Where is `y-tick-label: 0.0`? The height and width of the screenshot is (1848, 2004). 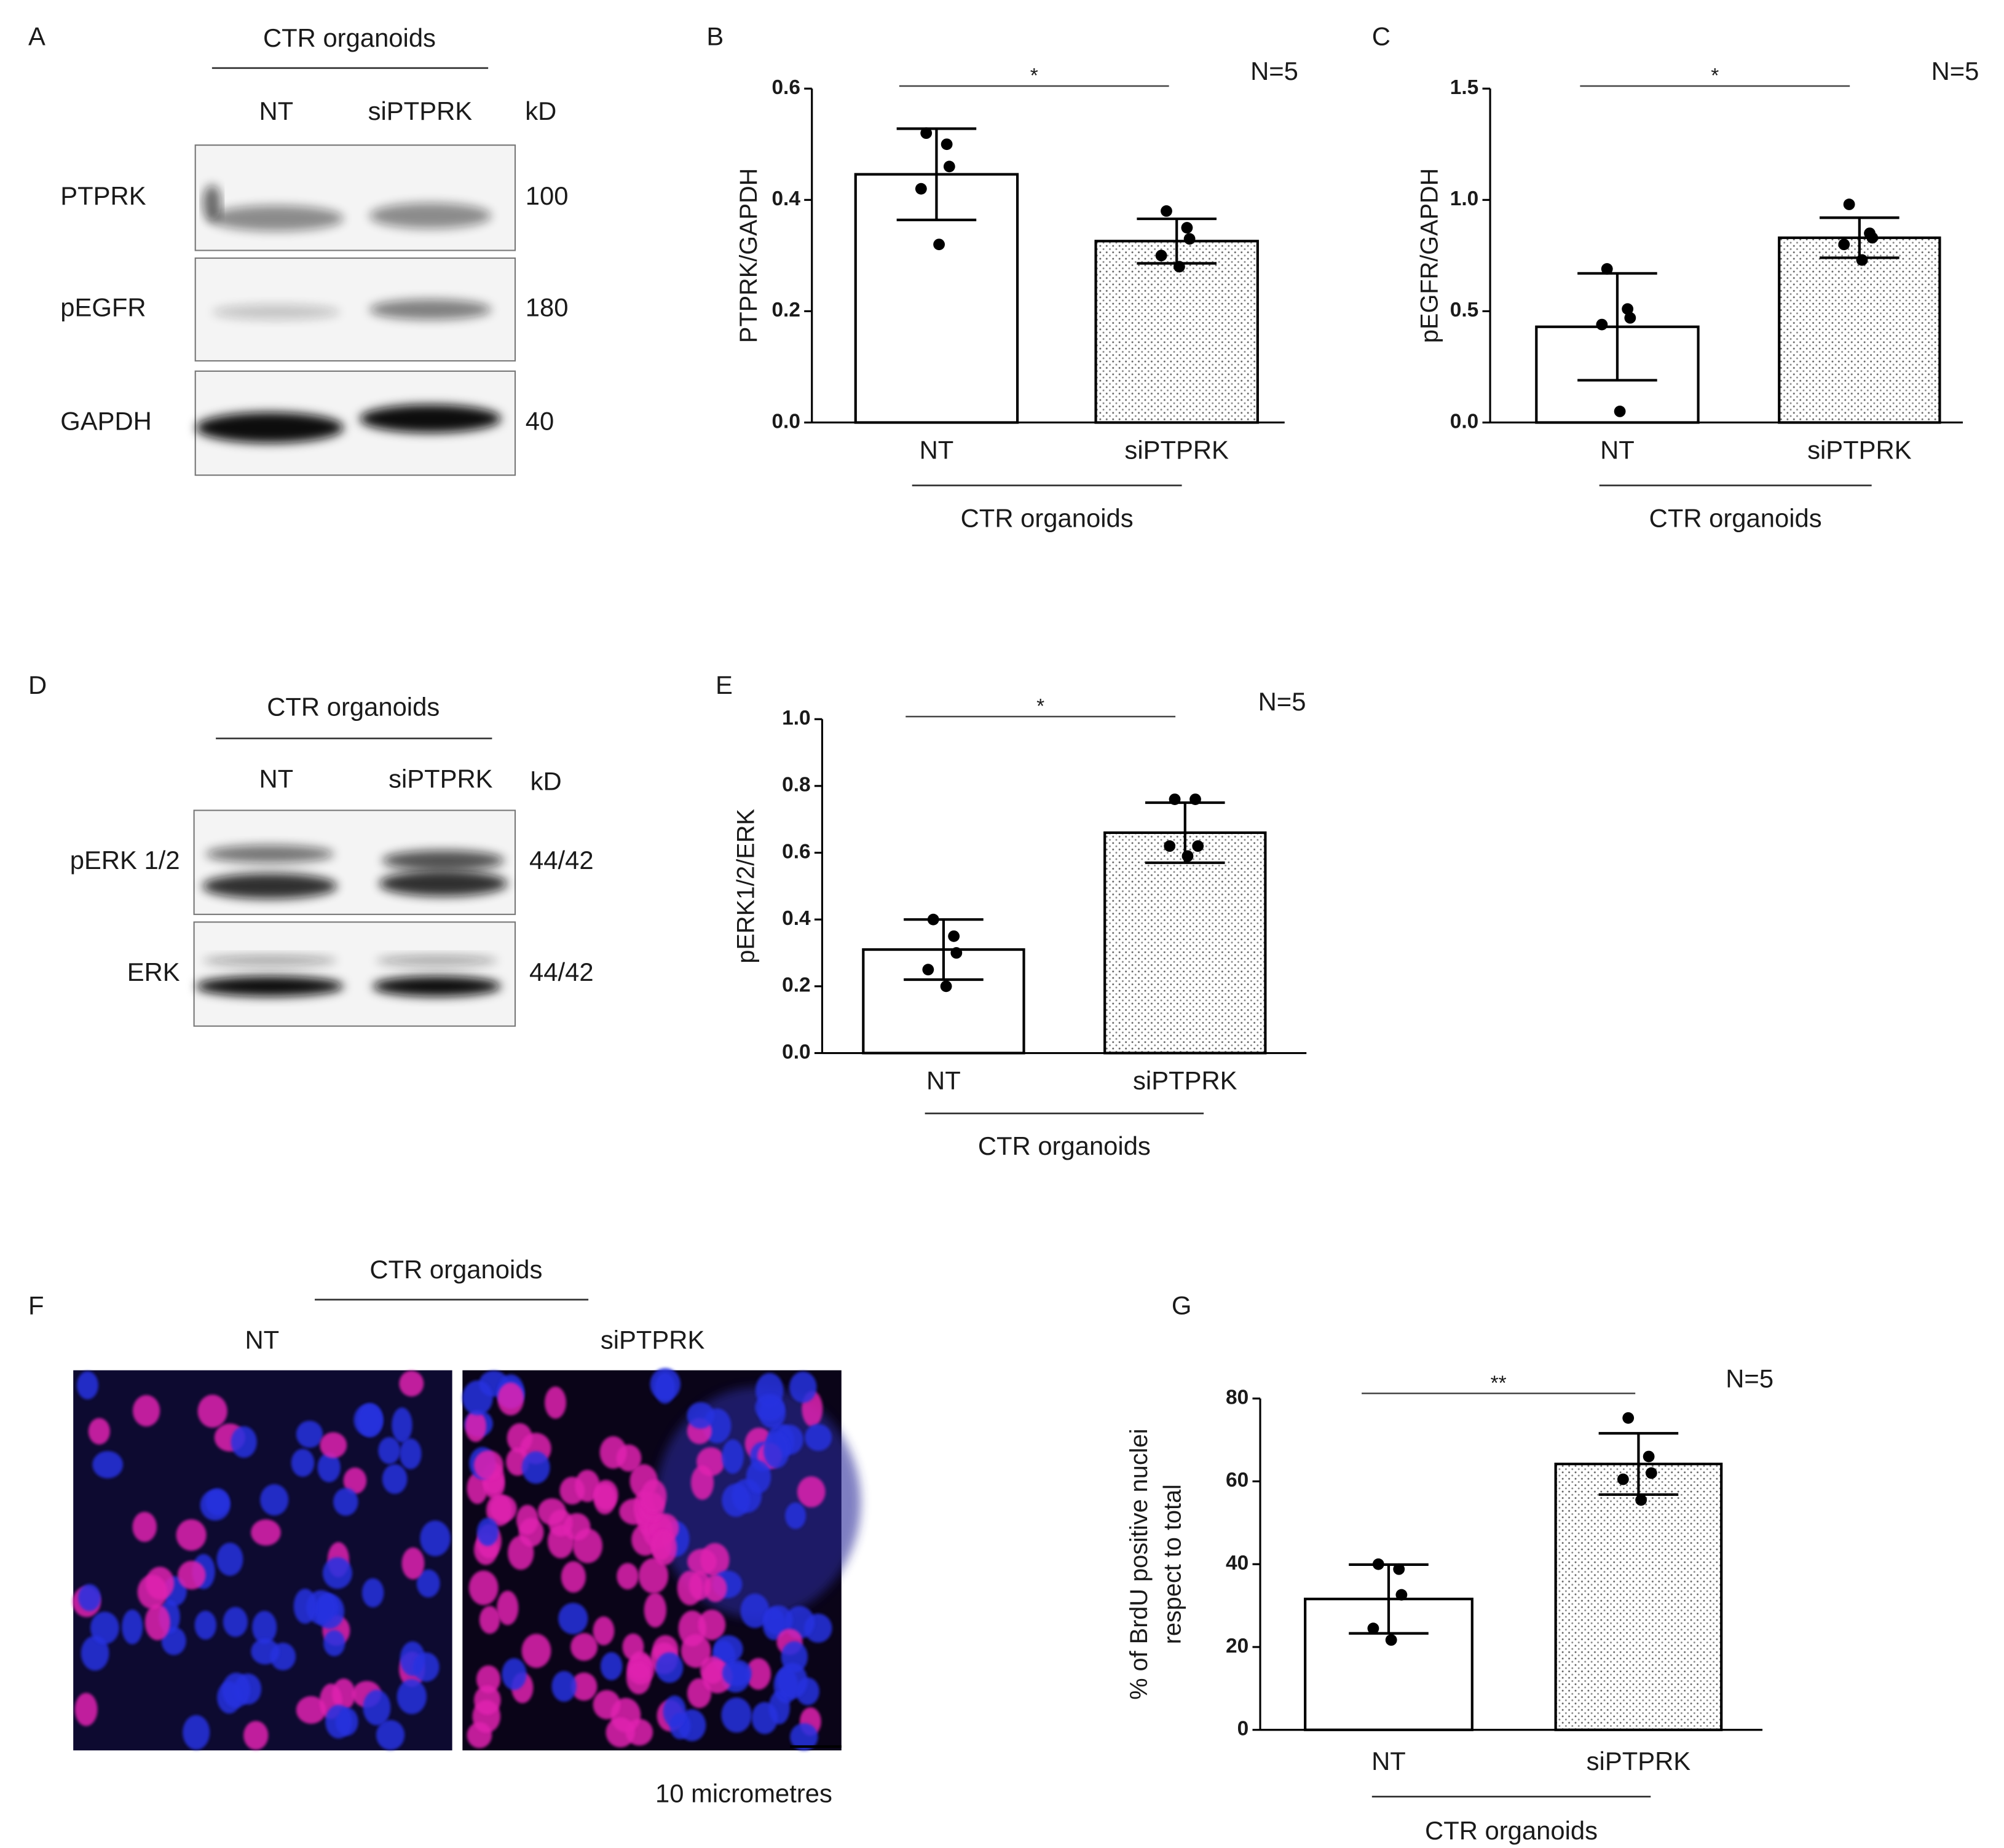 y-tick-label: 0.0 is located at coordinates (796, 1051).